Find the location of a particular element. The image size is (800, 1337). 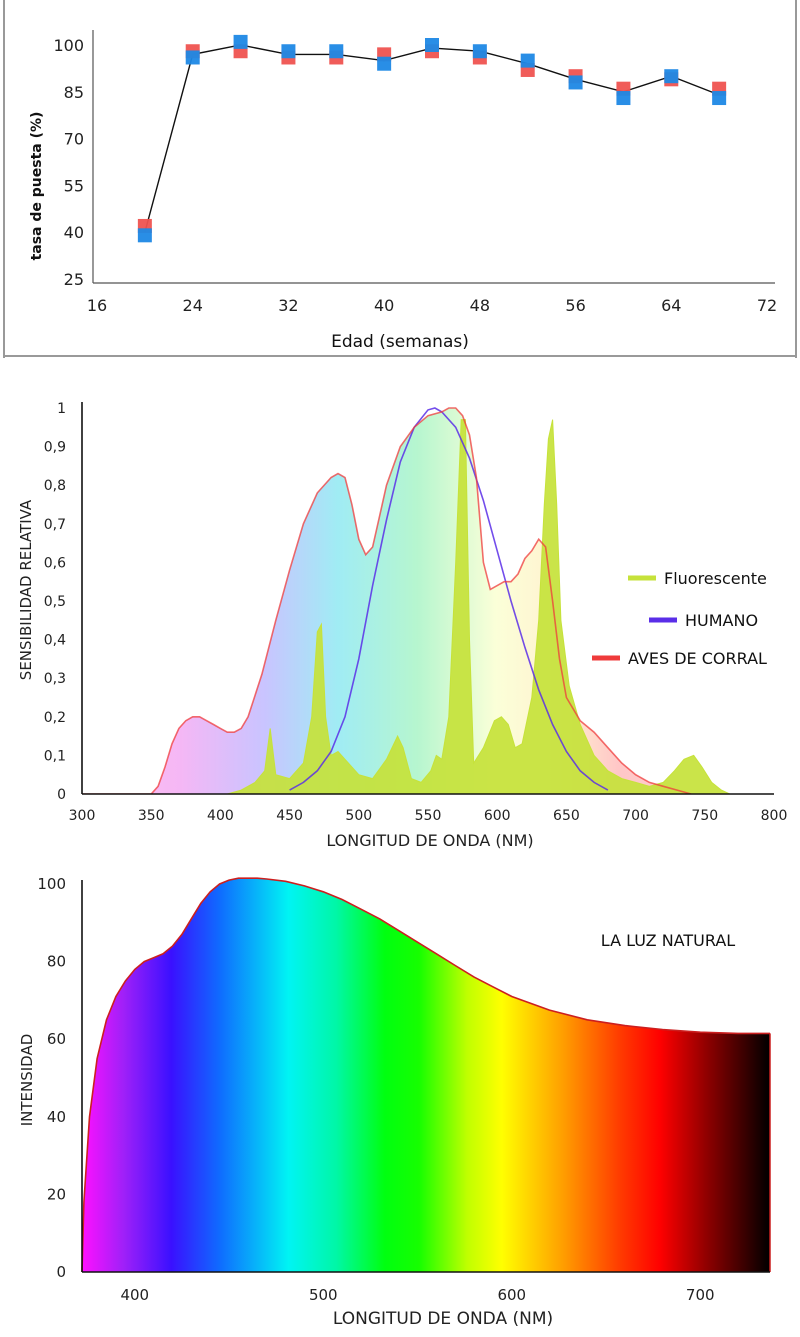

x-tick-label: 350 is located at coordinates (151, 816).